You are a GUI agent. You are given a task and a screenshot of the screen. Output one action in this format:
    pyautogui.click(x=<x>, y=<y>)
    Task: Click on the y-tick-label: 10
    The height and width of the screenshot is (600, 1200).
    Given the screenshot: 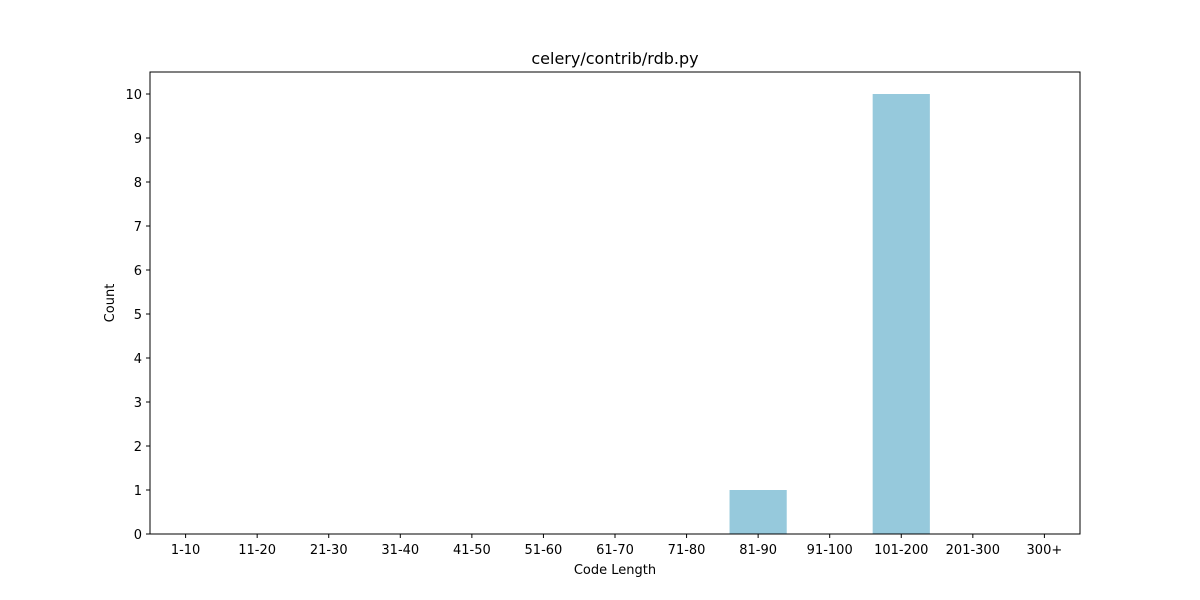 What is the action you would take?
    pyautogui.click(x=133, y=95)
    